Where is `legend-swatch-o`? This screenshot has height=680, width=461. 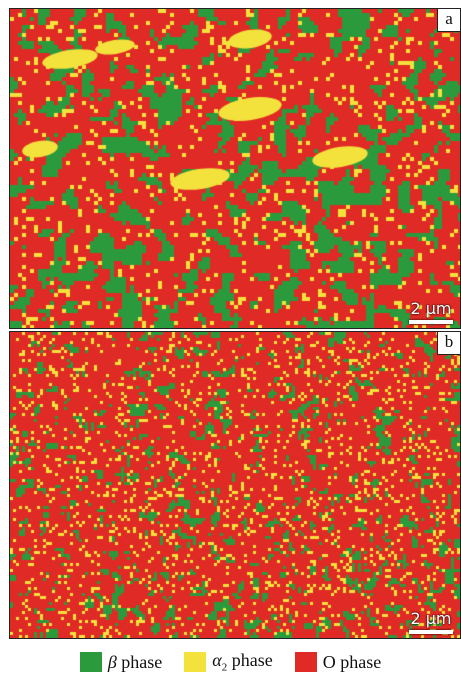
legend-swatch-o is located at coordinates (305, 662).